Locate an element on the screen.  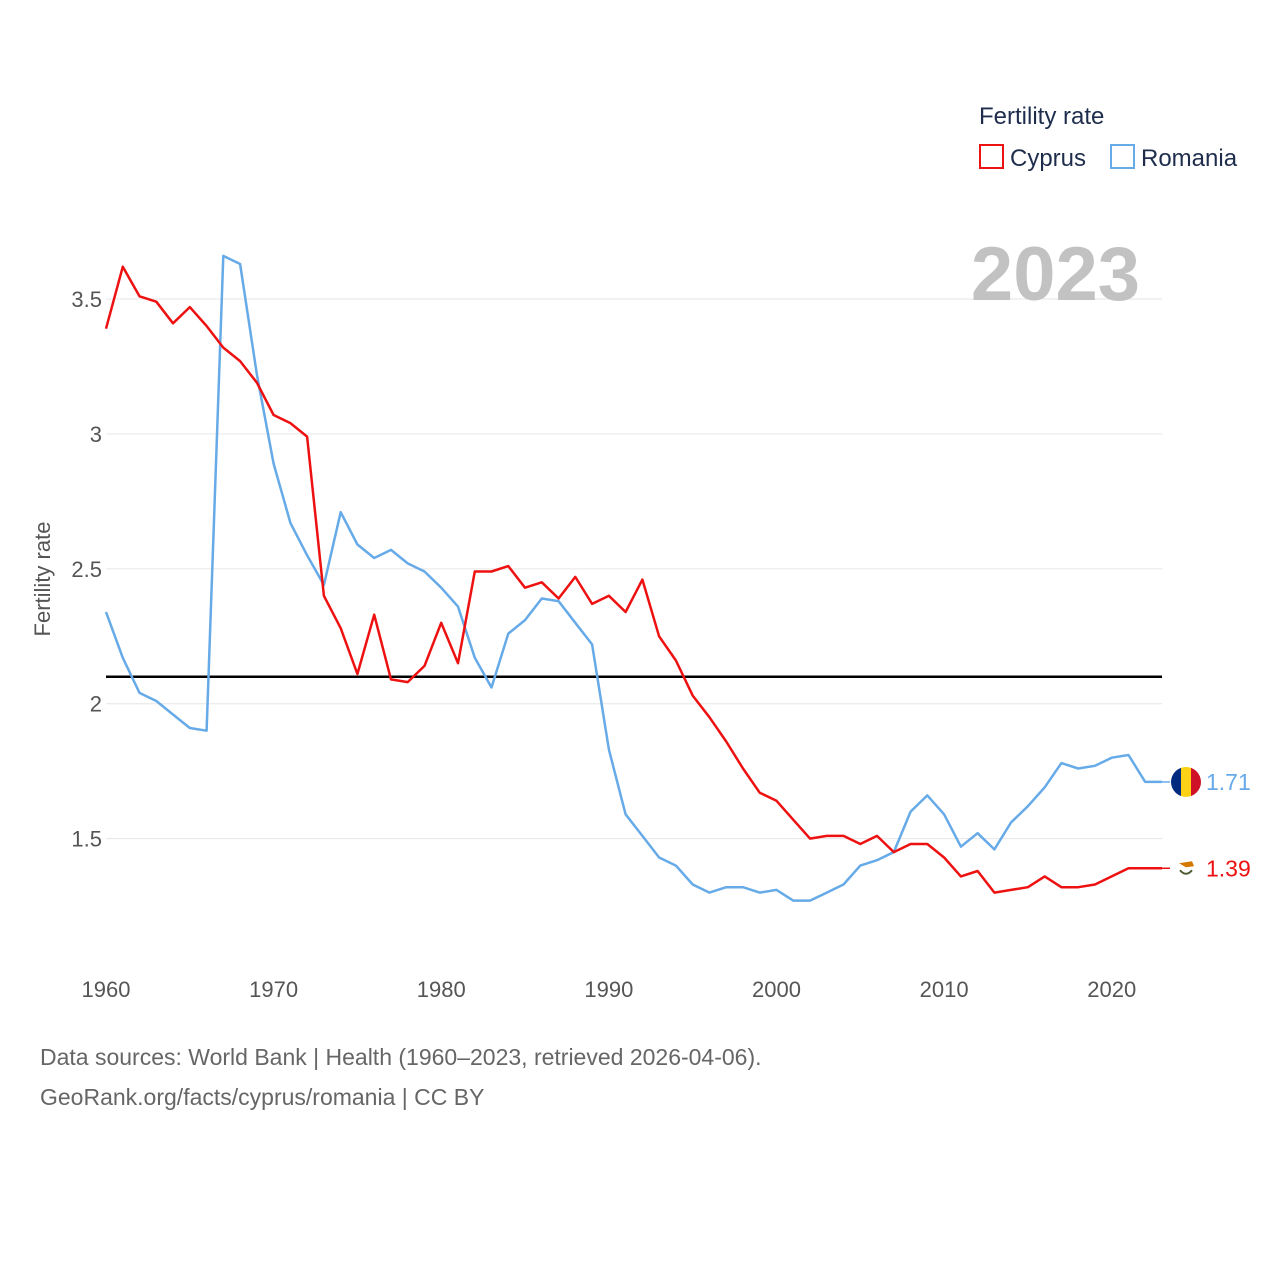
legend-swatch-cyprus is located at coordinates (991, 156).